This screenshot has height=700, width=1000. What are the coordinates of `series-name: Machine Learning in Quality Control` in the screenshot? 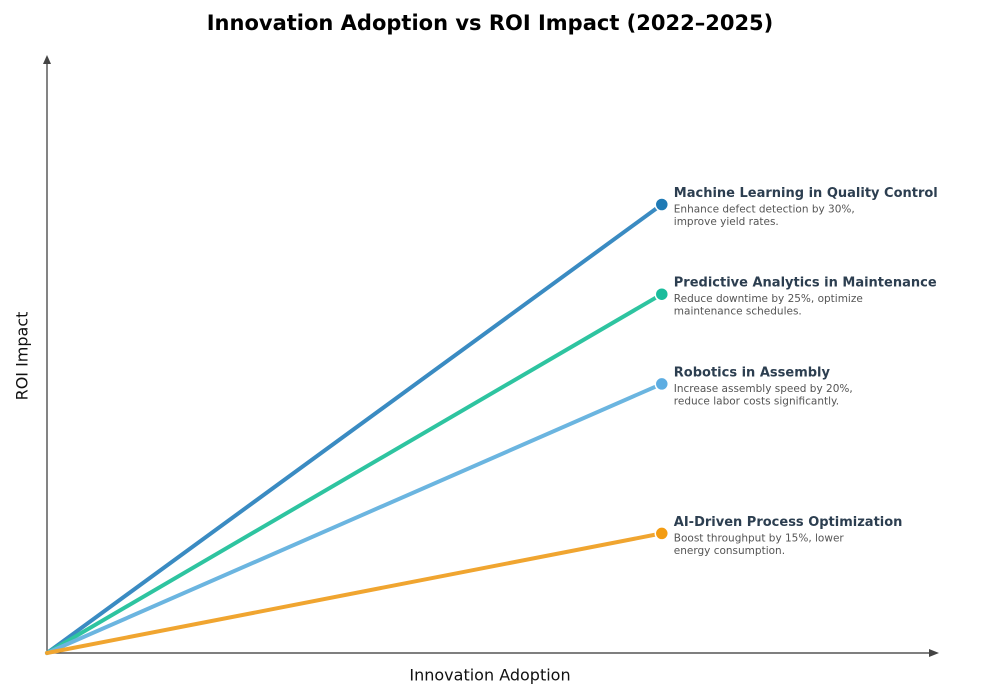 It's located at (806, 193).